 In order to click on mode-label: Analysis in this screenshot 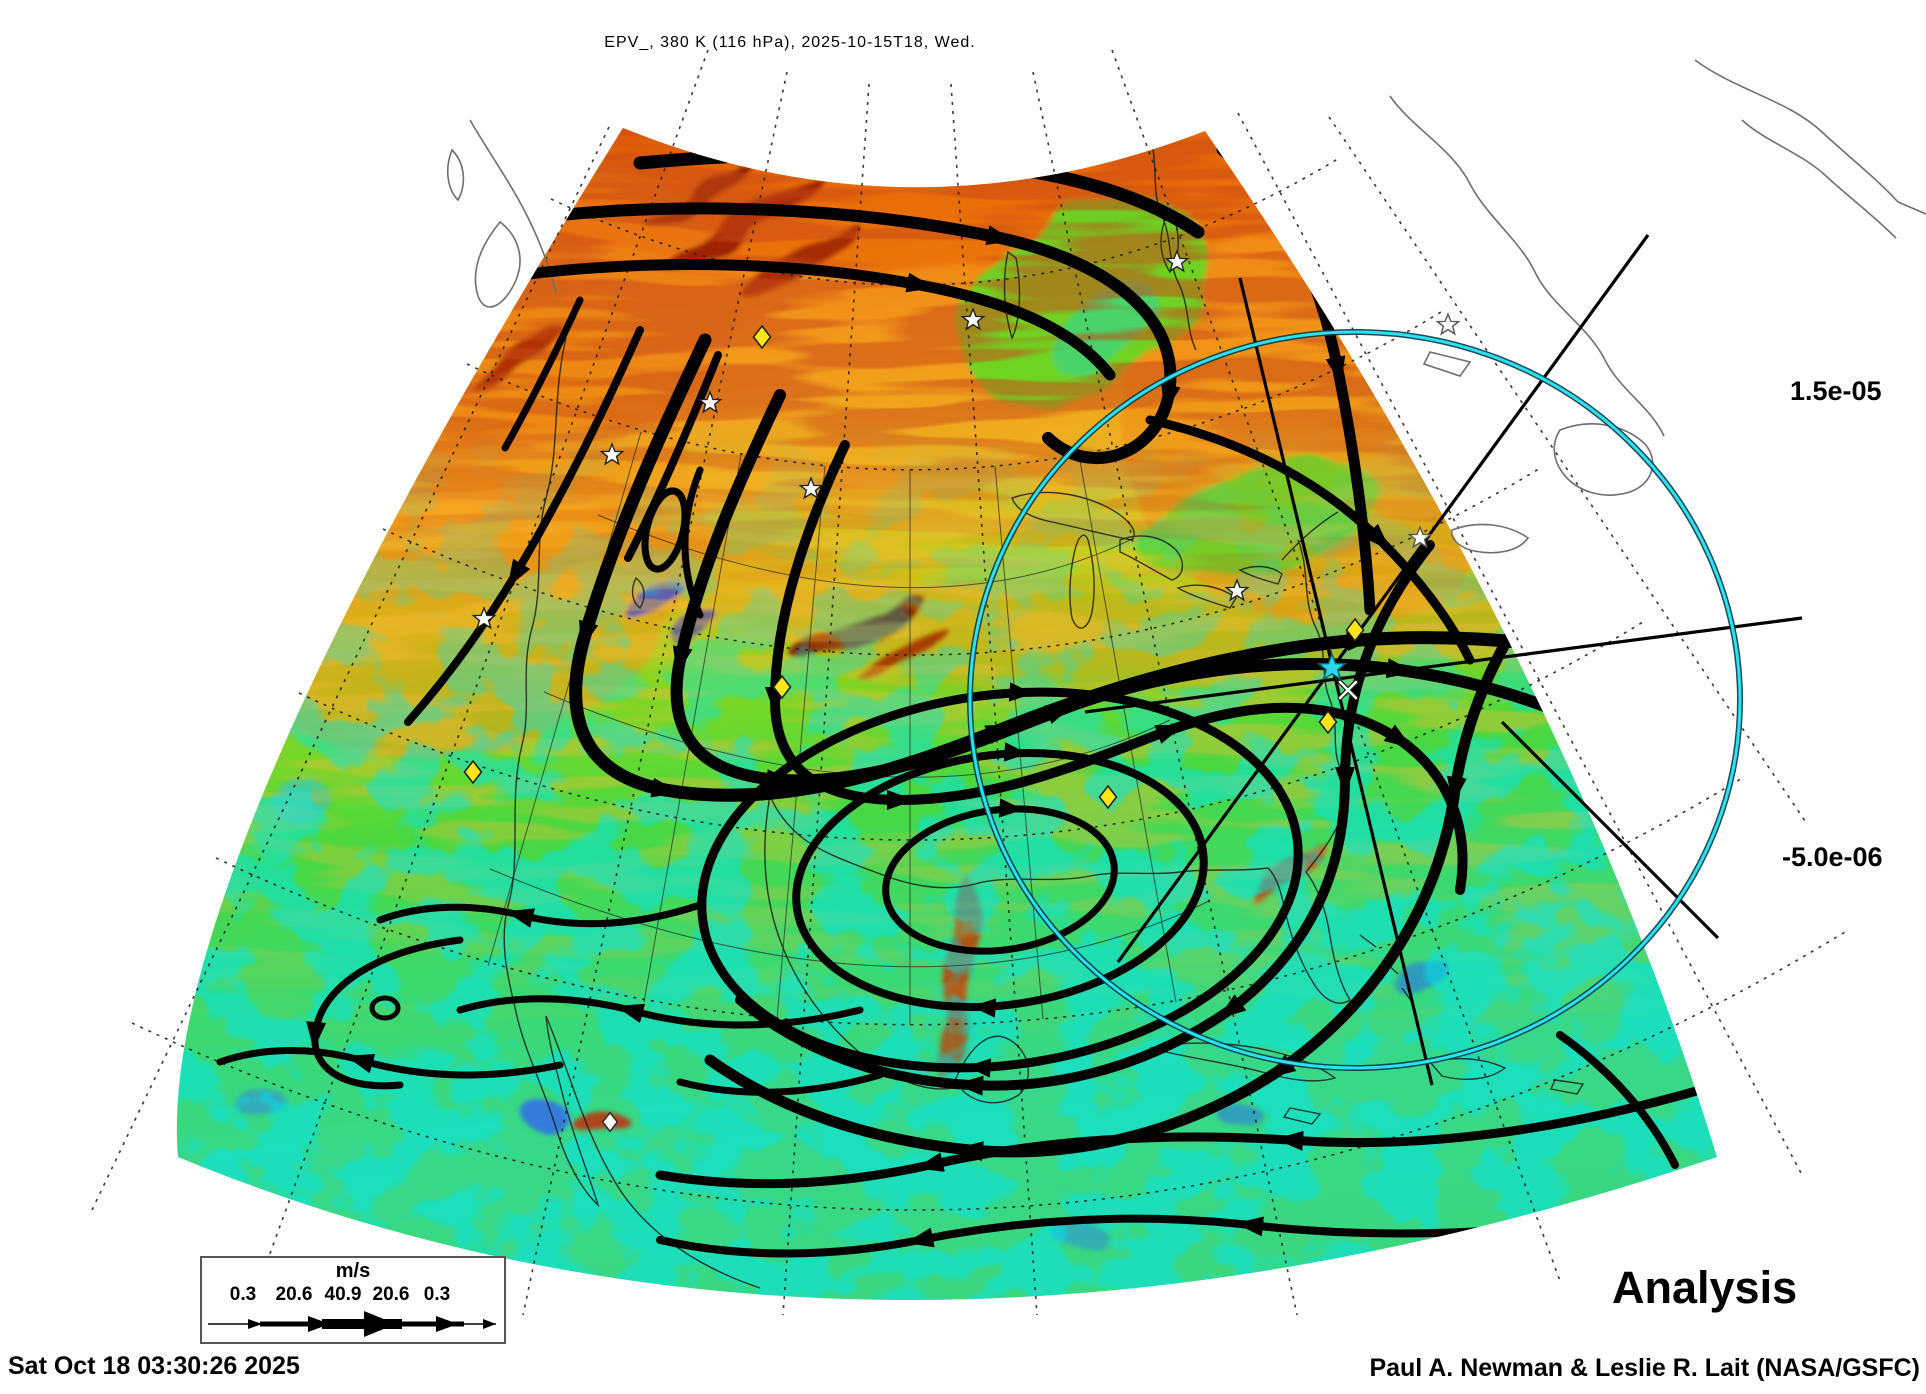, I will do `click(1705, 1287)`.